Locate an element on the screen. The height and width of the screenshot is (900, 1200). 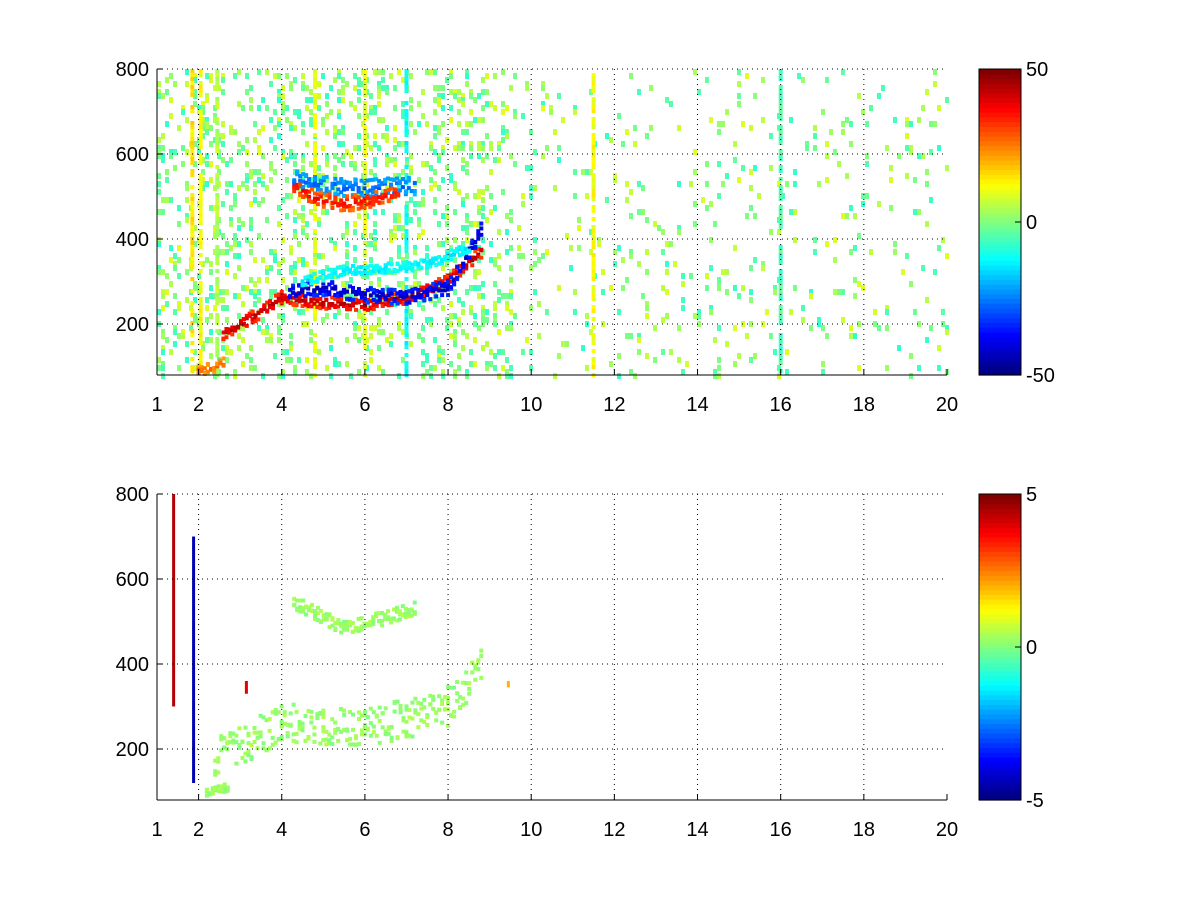
y-tick-label: 200 is located at coordinates (132, 325).